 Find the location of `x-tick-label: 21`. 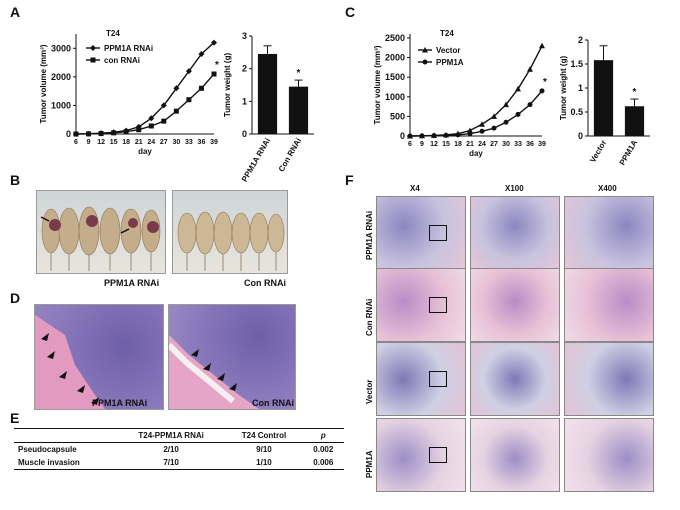

x-tick-label: 21 is located at coordinates (470, 144).